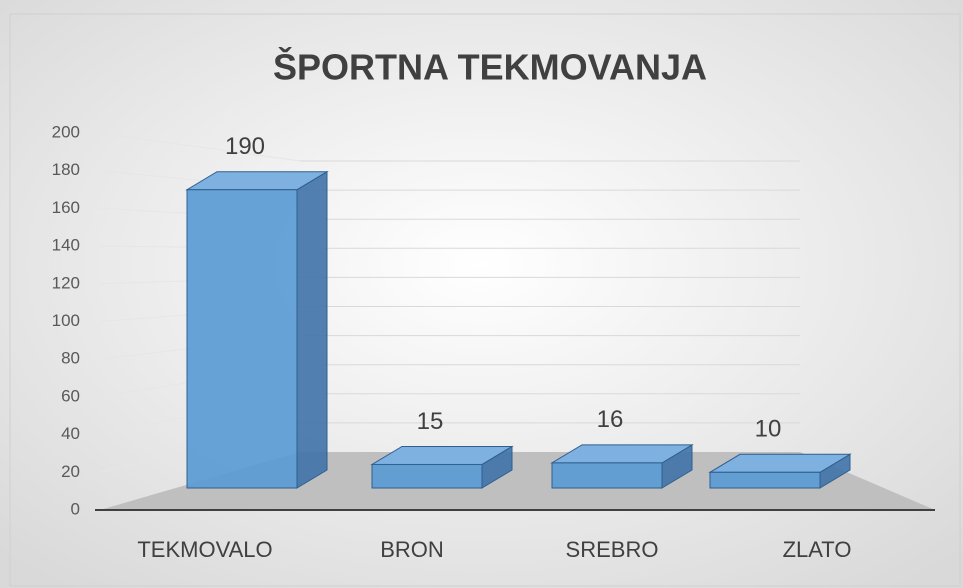 The height and width of the screenshot is (588, 963). I want to click on data-label: 15, so click(430, 421).